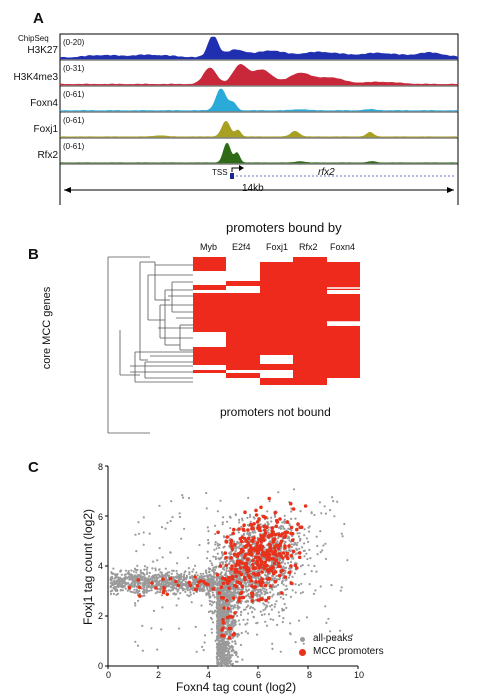 The image size is (497, 697). What do you see at coordinates (276, 308) in the screenshot?
I see `binding-cell` at bounding box center [276, 308].